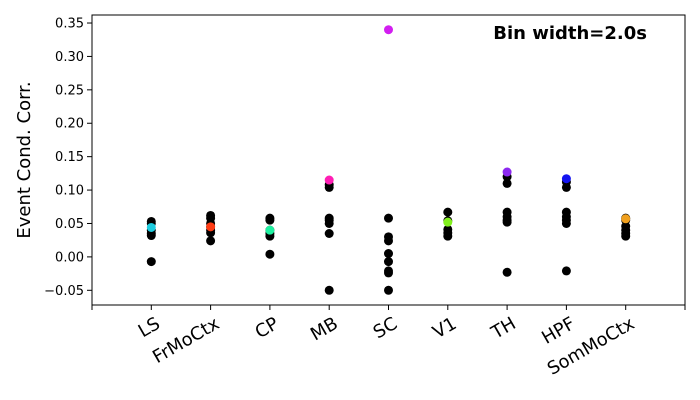  I want to click on x-tick-label-SC: SC, so click(385, 328).